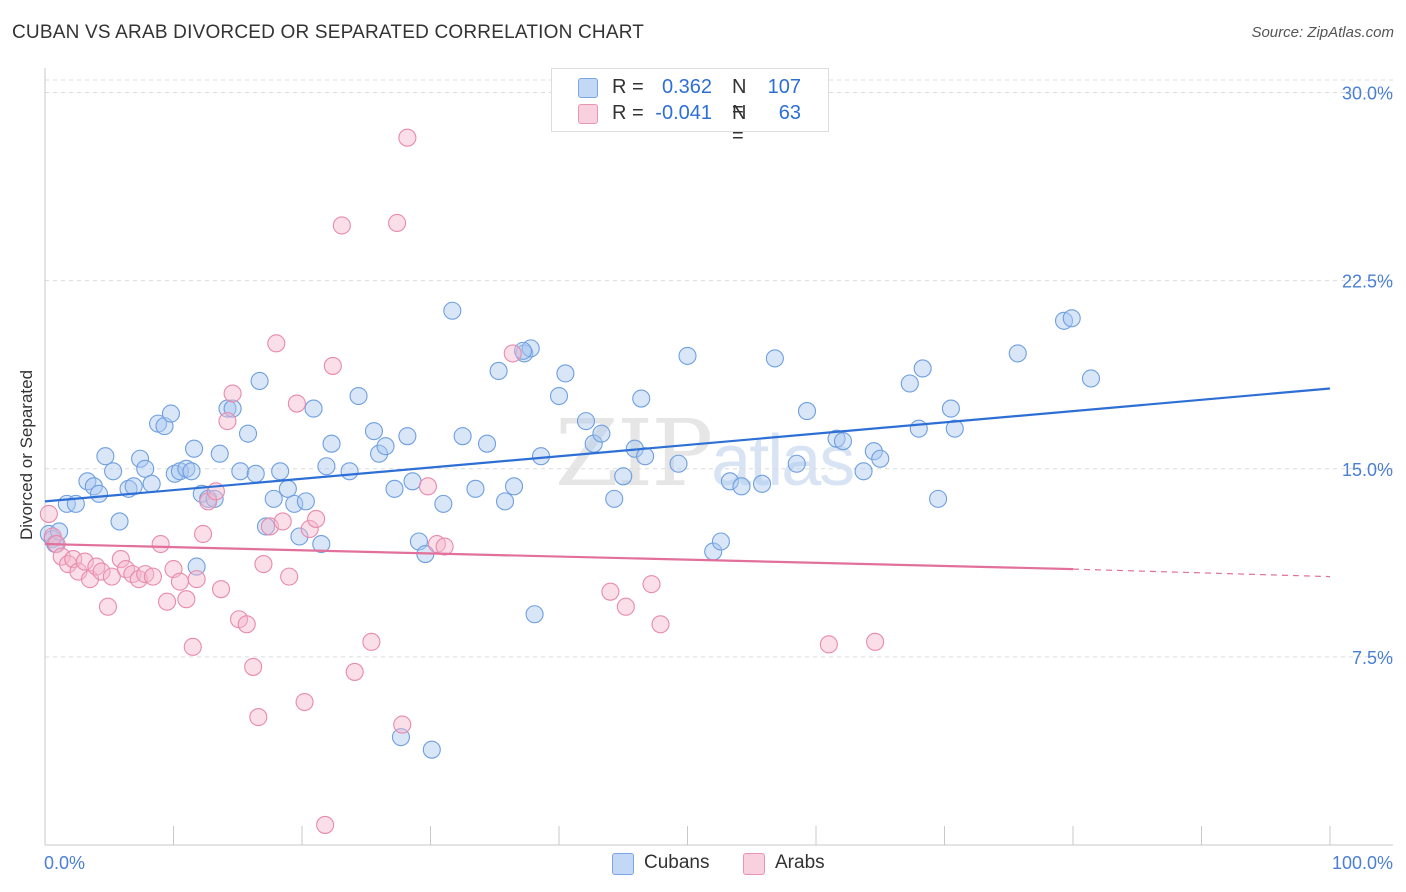 The image size is (1406, 892). I want to click on series-label-cubans: Cubans, so click(677, 862).